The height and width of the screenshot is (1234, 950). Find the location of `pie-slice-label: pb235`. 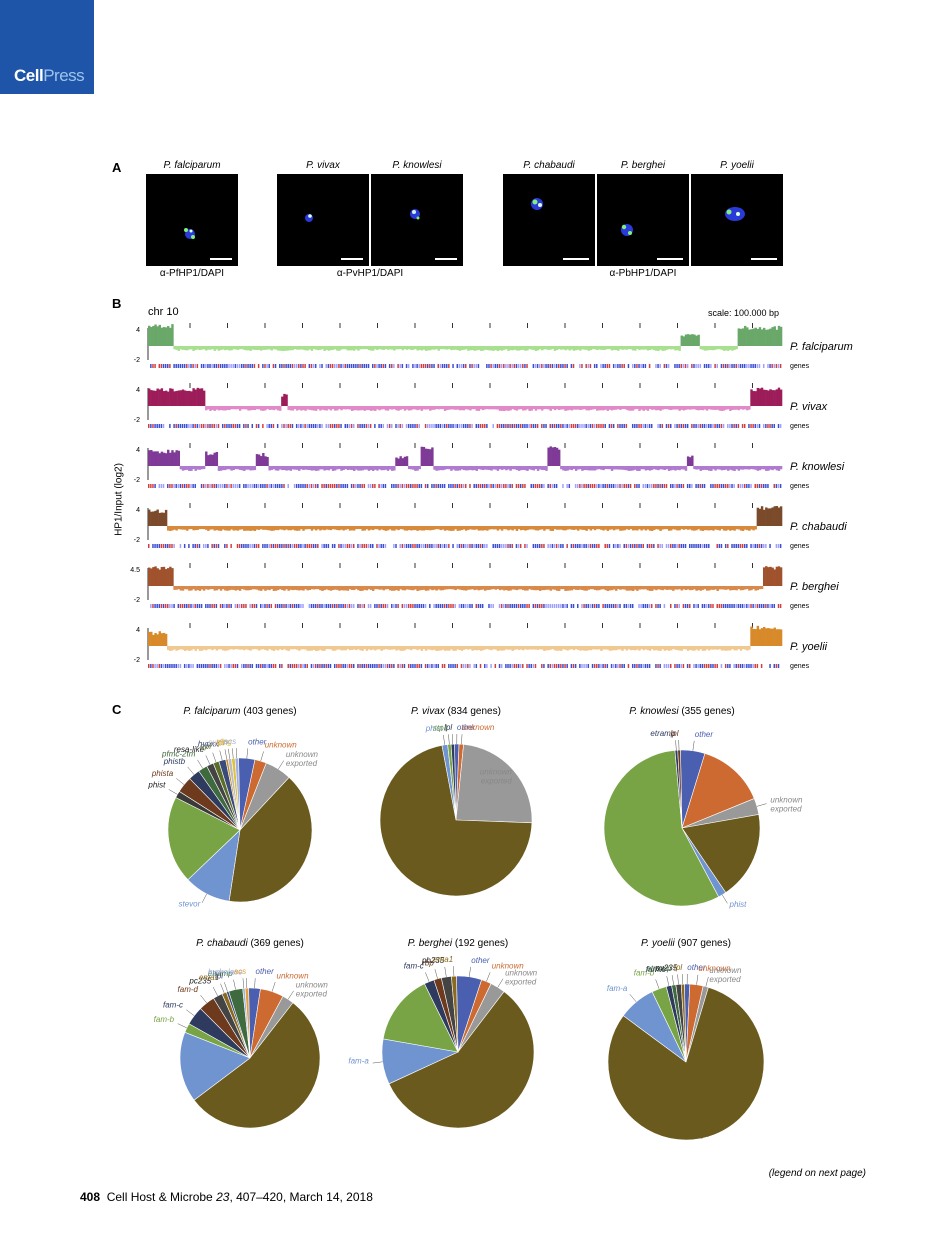

pie-slice-label: pb235 is located at coordinates (433, 960).